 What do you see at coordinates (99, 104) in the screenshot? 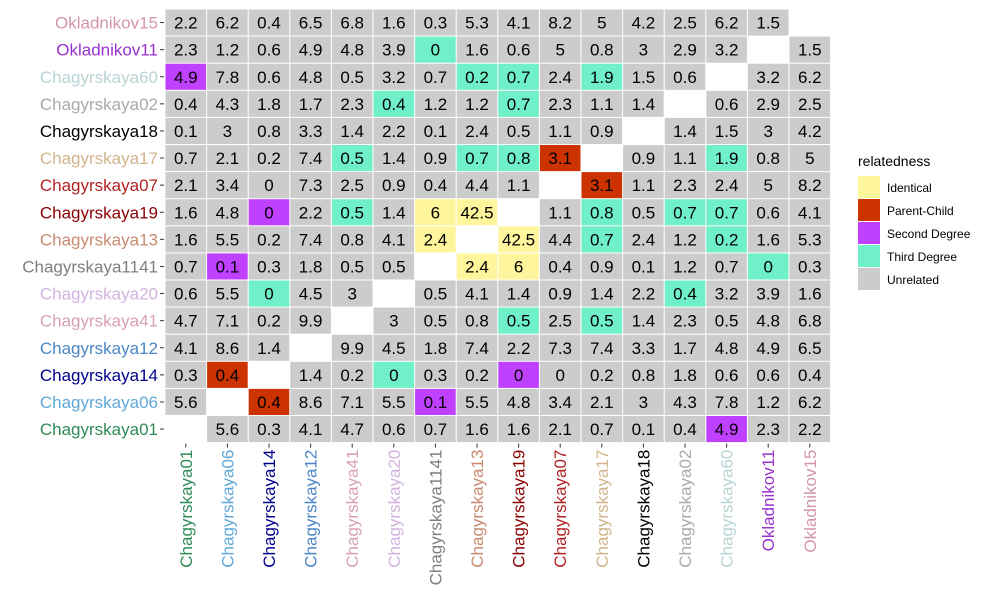
I see `y-tick-label: Chagyrskaya02` at bounding box center [99, 104].